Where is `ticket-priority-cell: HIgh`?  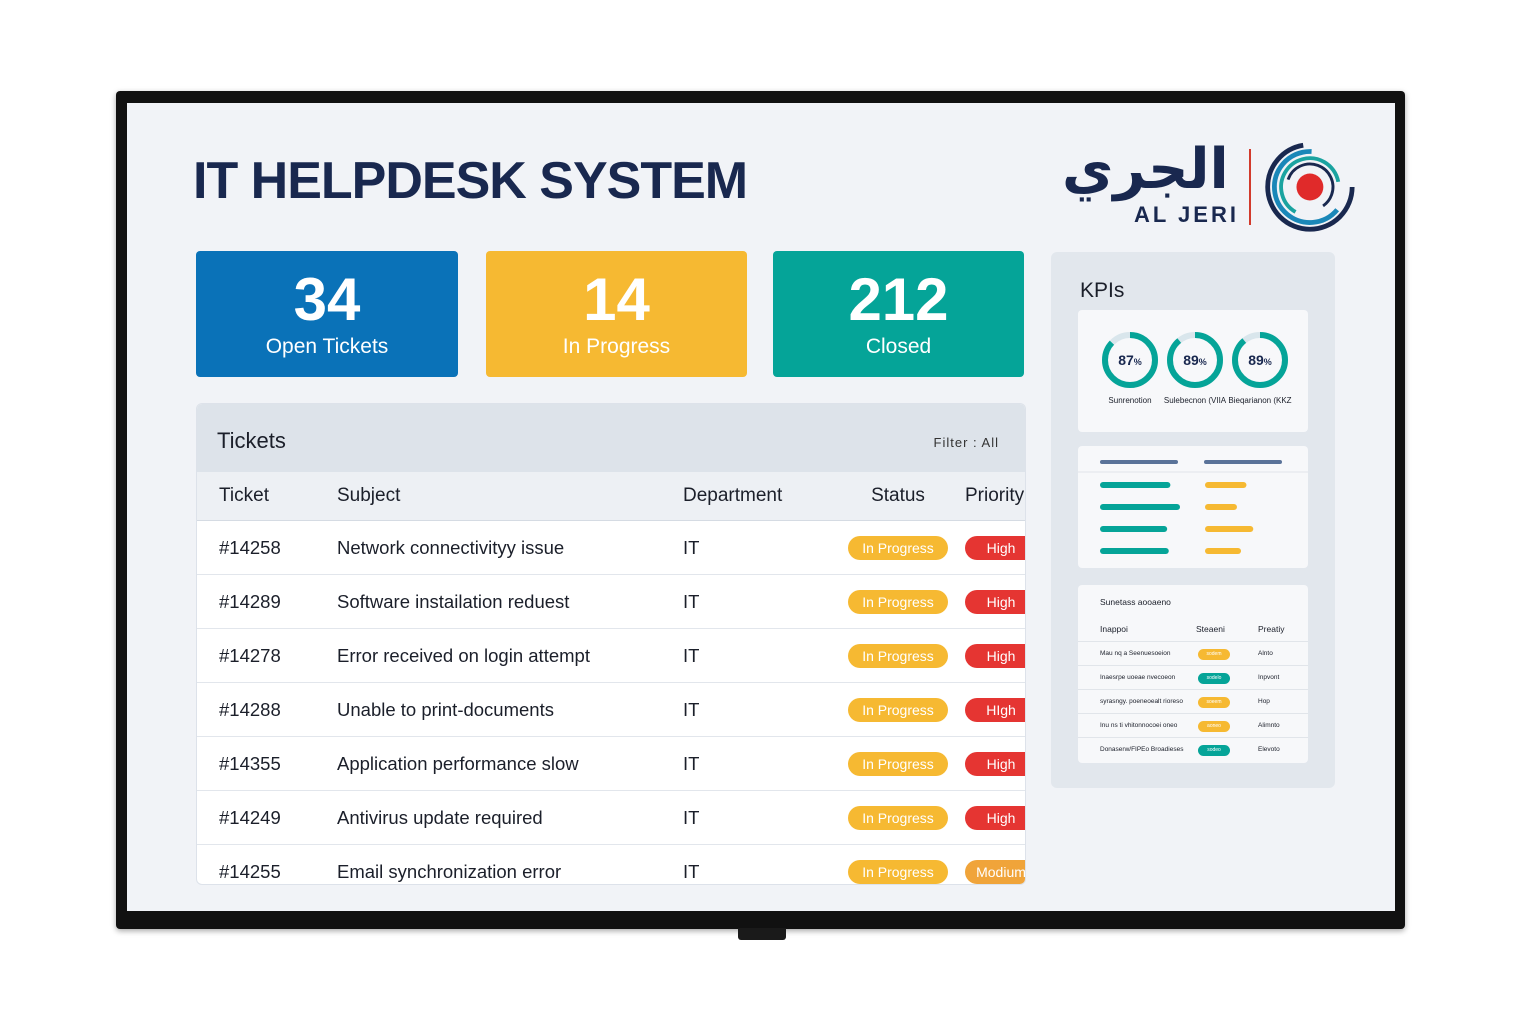 ticket-priority-cell: HIgh is located at coordinates (994, 709).